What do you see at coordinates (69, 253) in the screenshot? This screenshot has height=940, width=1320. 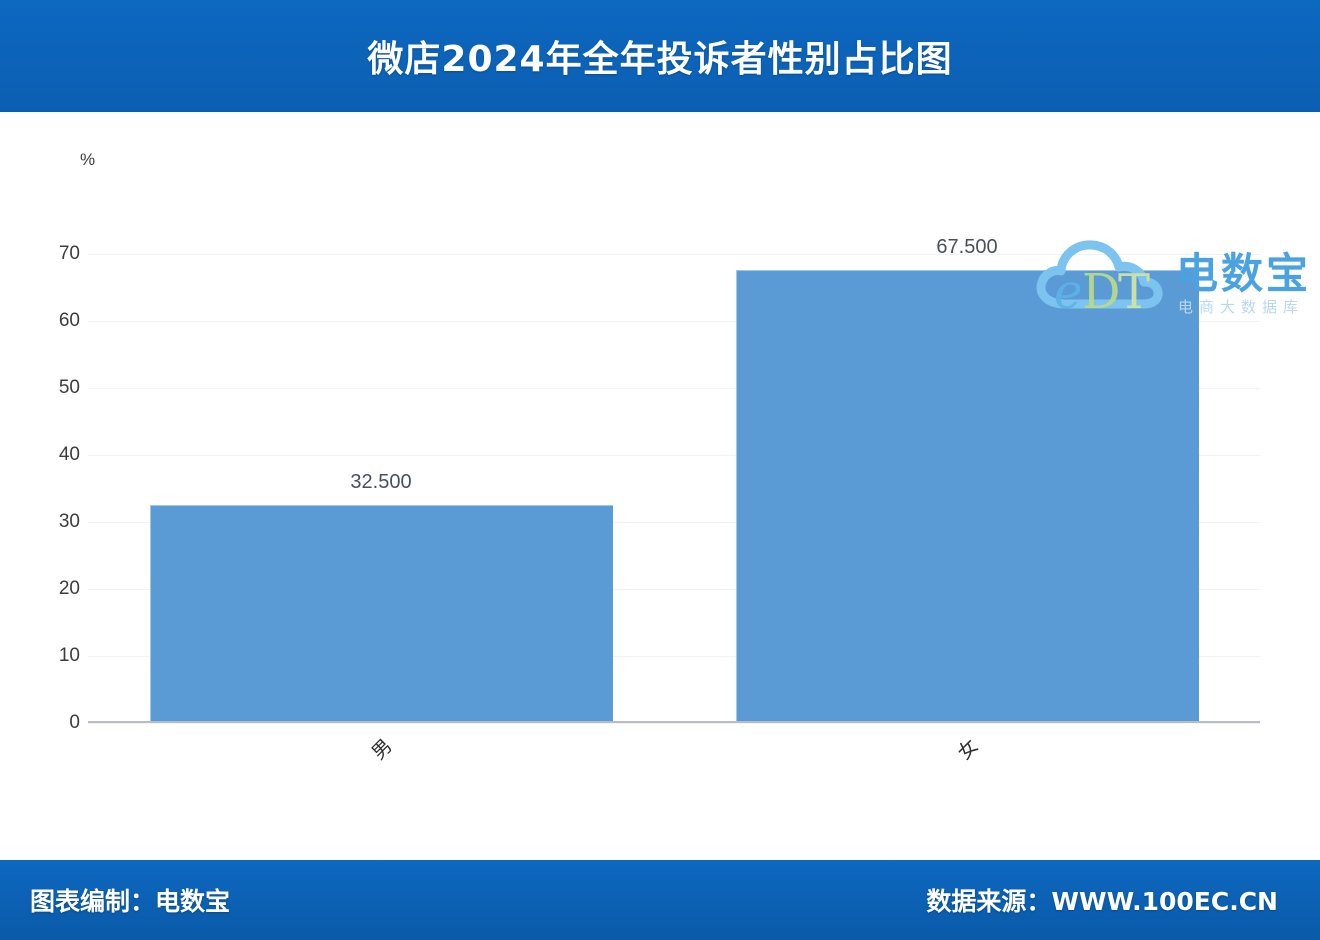 I see `y-tick-label: 70` at bounding box center [69, 253].